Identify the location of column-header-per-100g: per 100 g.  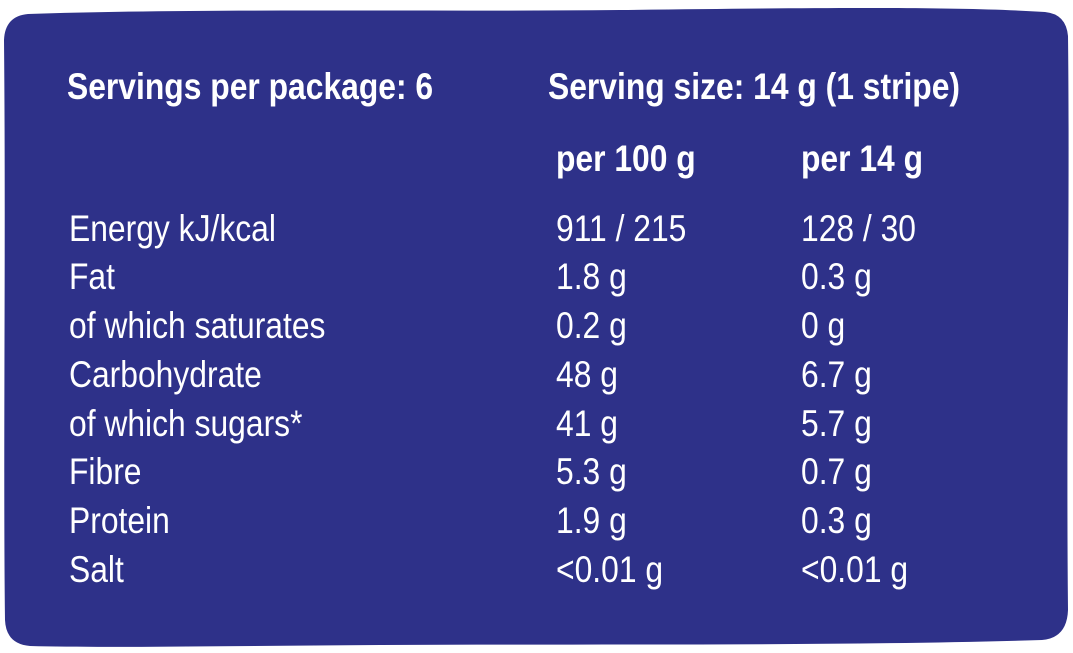
(626, 158).